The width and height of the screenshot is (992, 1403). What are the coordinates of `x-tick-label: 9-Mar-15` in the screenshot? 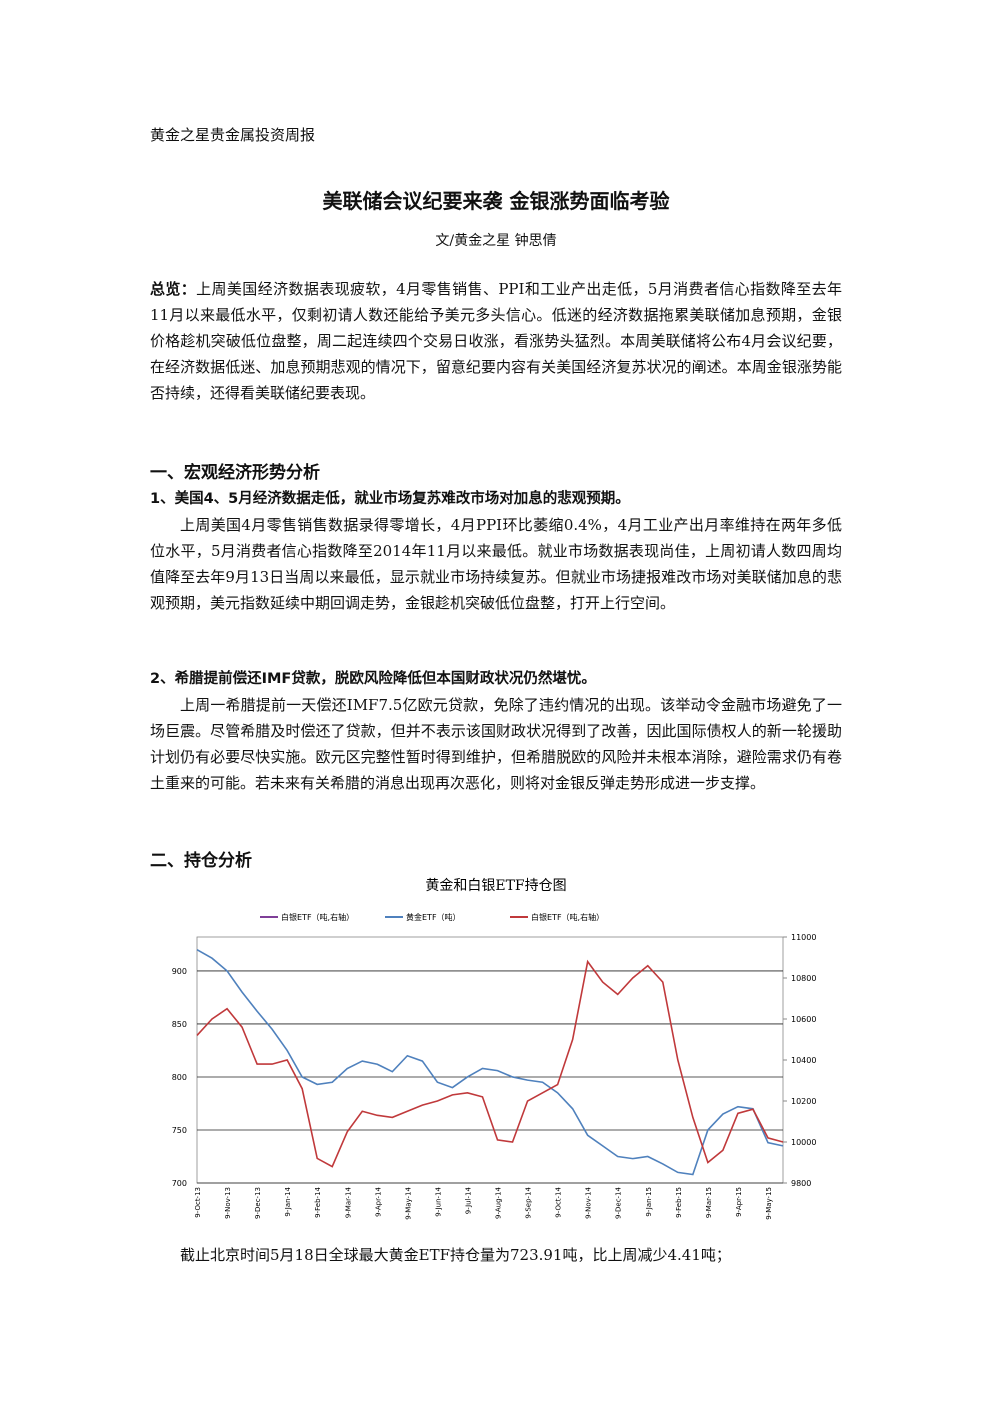 It's located at (709, 1202).